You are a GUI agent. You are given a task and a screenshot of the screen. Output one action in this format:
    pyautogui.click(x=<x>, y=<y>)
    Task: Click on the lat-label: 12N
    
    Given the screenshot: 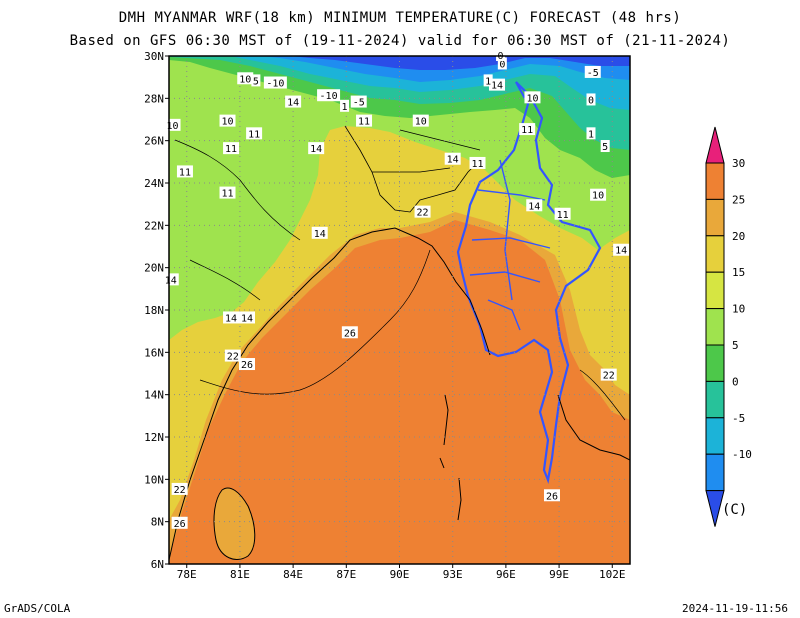 What is the action you would take?
    pyautogui.click(x=154, y=437)
    